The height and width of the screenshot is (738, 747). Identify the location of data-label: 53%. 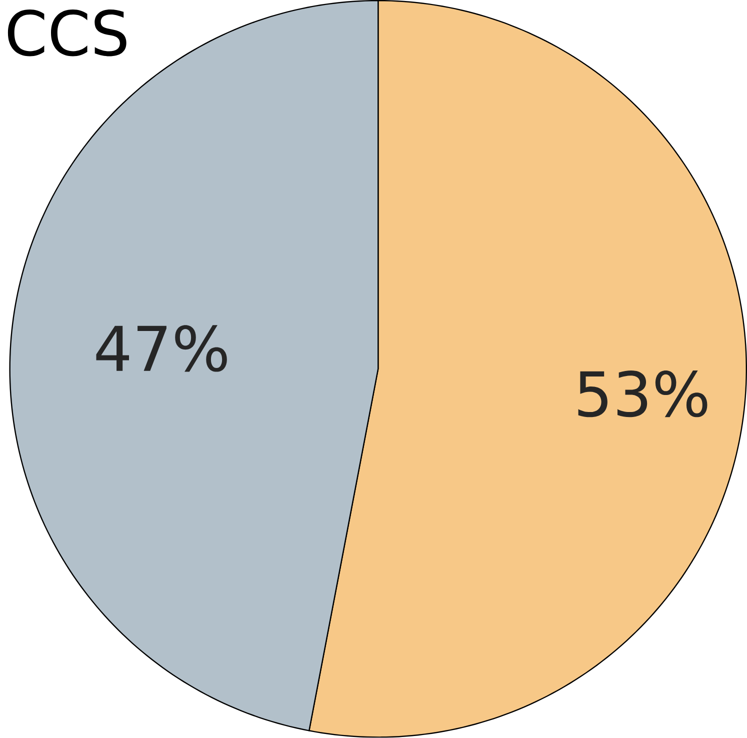
(643, 394).